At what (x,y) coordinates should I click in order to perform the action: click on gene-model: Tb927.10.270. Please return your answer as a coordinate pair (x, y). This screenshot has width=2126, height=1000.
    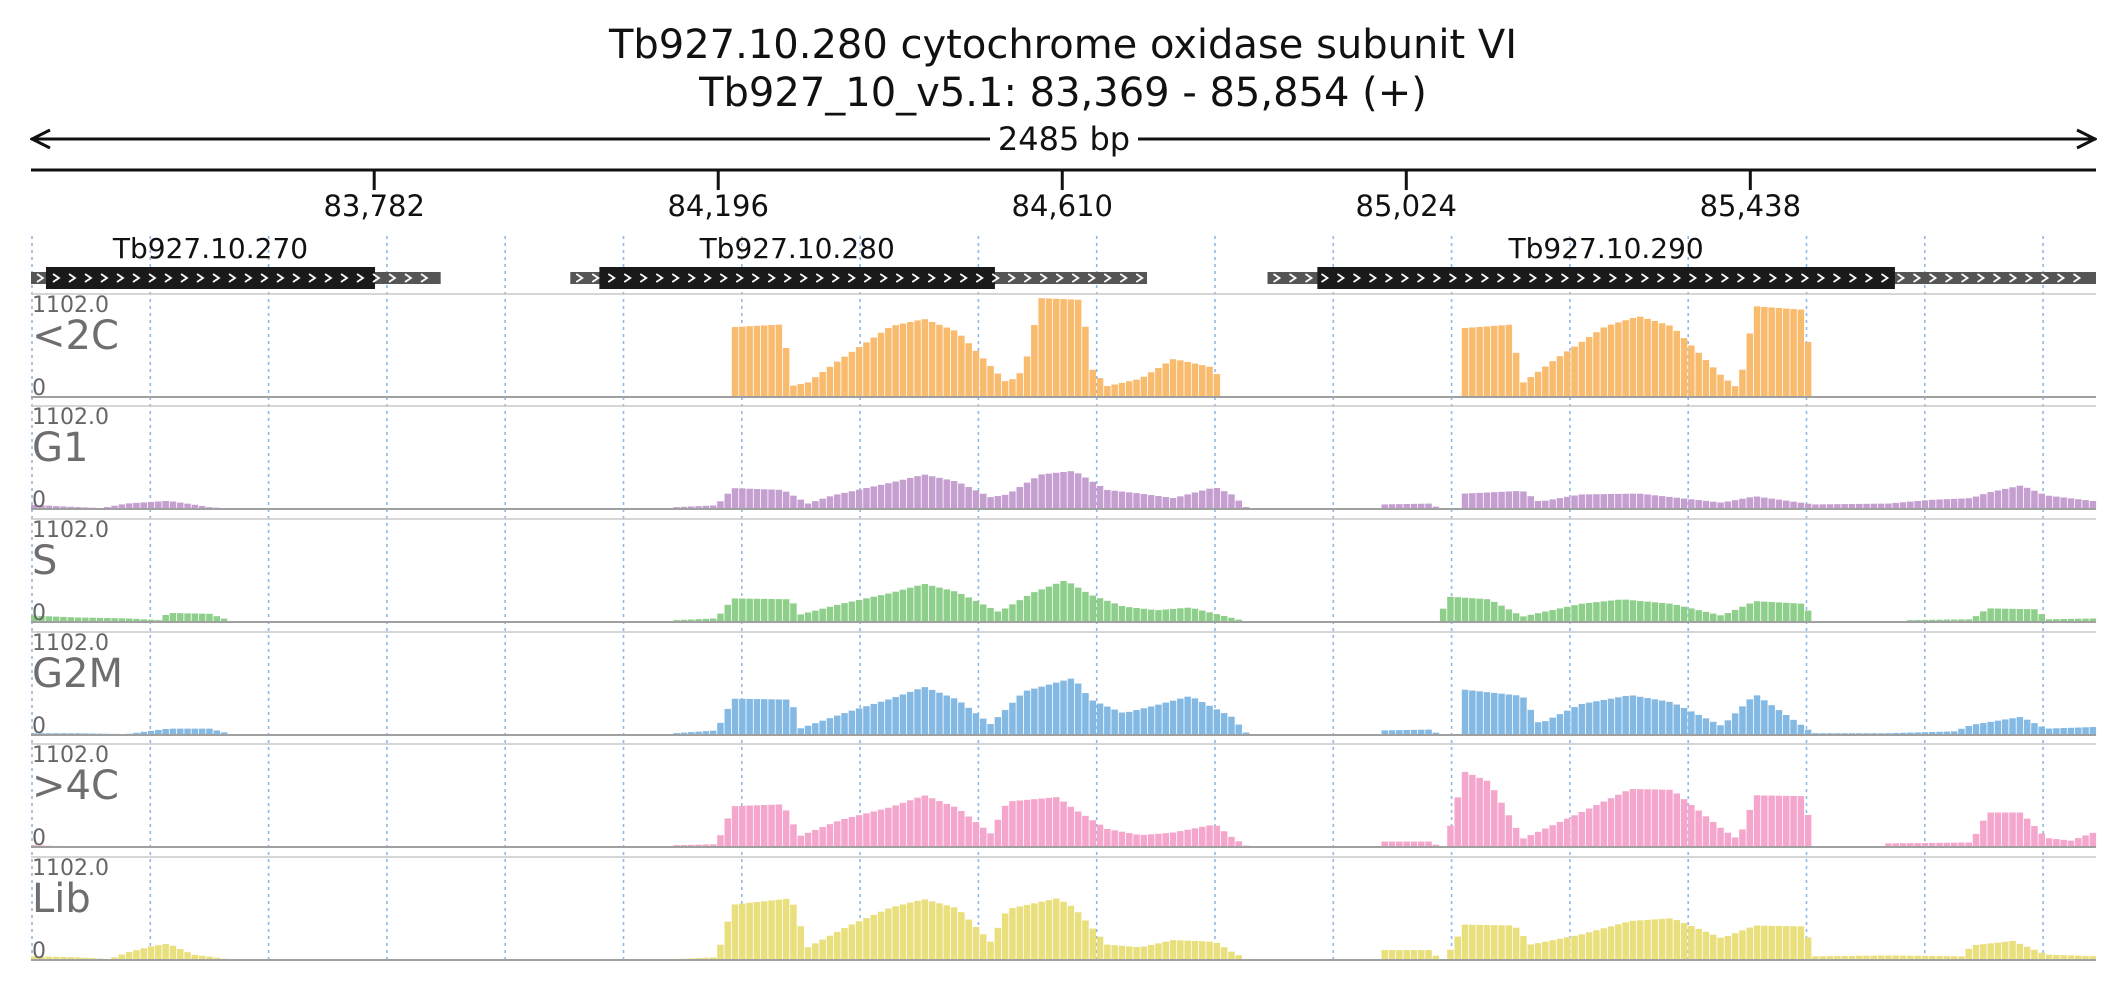
    Looking at the image, I should click on (236, 260).